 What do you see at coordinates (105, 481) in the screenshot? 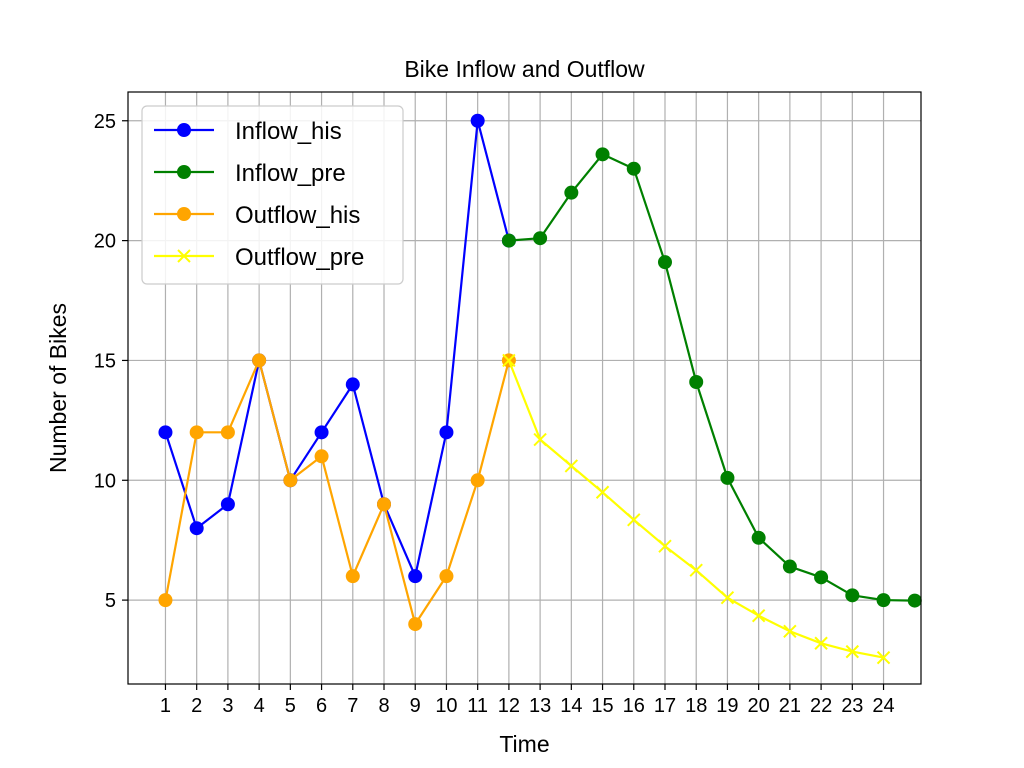
I see `y-tick-label: 10` at bounding box center [105, 481].